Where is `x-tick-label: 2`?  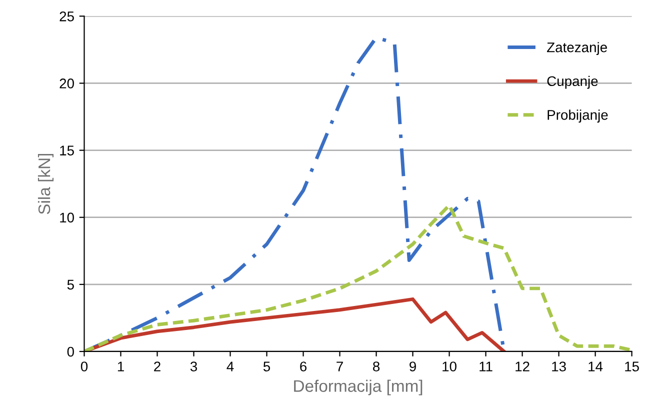 x-tick-label: 2 is located at coordinates (157, 367).